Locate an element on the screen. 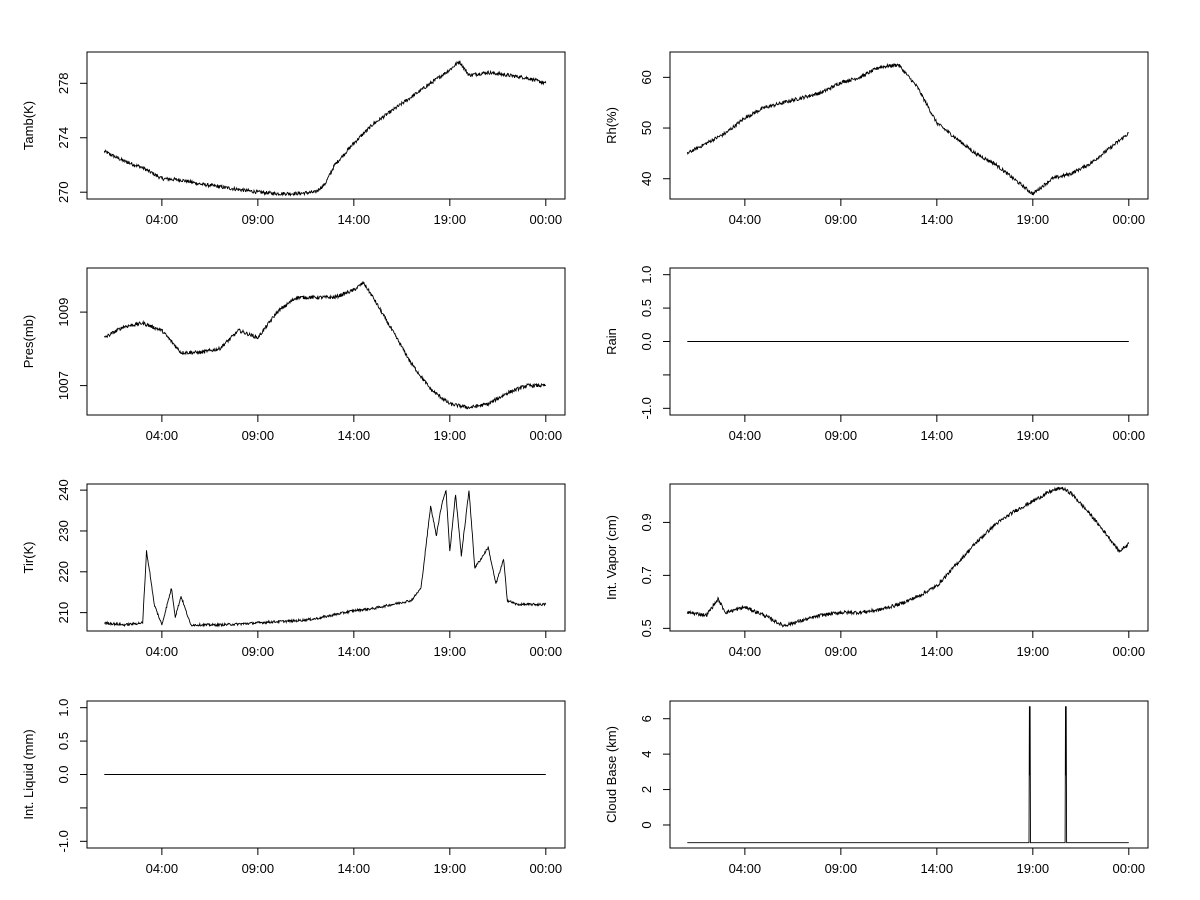 This screenshot has height=900, width=1200. x-tick-label-vapor-2: 14:00 is located at coordinates (937, 651).